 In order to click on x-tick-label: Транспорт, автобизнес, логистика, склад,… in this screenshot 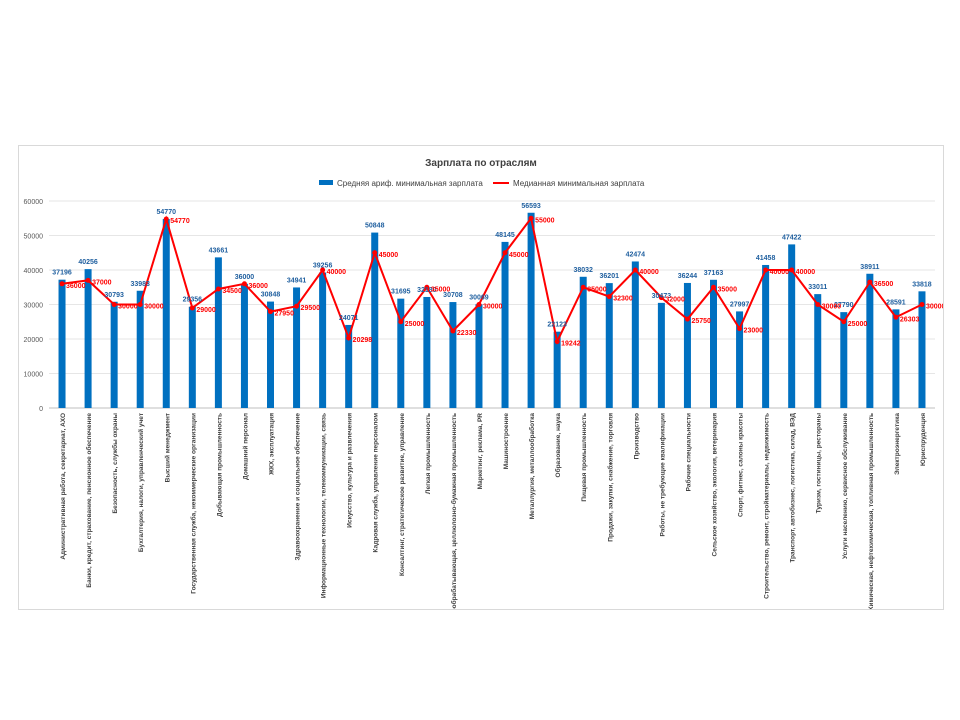, I will do `click(793, 488)`.